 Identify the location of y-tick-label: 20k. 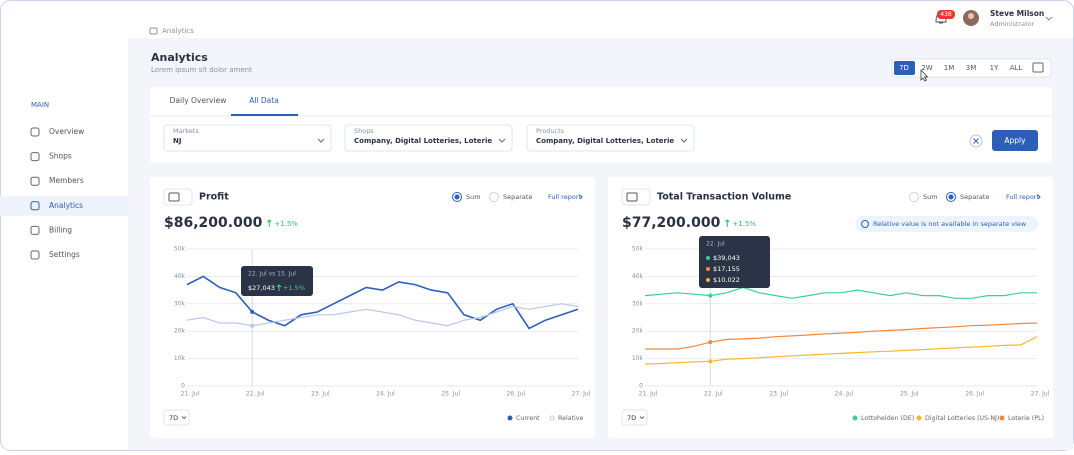
(180, 331).